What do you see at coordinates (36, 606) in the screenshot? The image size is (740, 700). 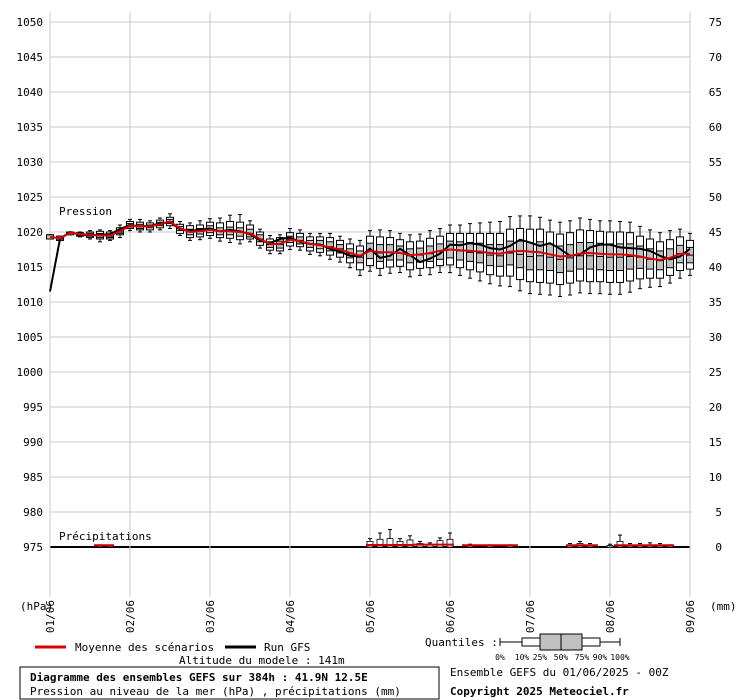 I see `left-unit-label: (hPa)` at bounding box center [36, 606].